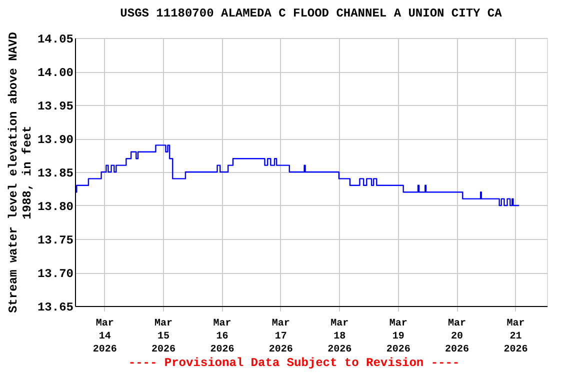  What do you see at coordinates (55, 39) in the screenshot?
I see `y-tick-label: 14.05` at bounding box center [55, 39].